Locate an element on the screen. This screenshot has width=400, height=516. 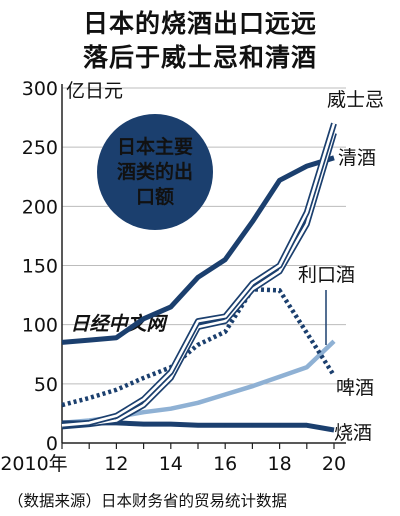
annotation-circle is located at coordinates (155, 172).